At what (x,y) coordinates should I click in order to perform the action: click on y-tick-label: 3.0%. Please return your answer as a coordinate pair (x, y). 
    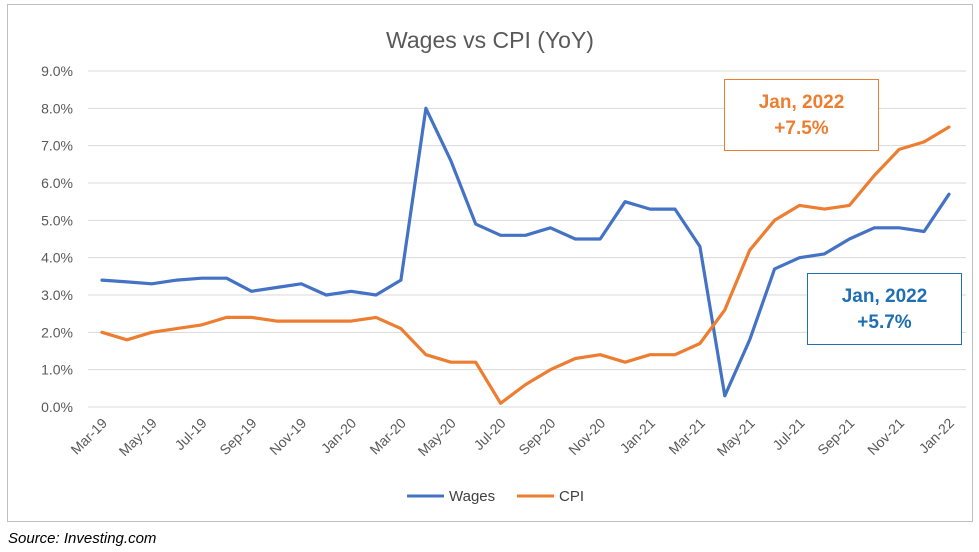
    Looking at the image, I should click on (57, 295).